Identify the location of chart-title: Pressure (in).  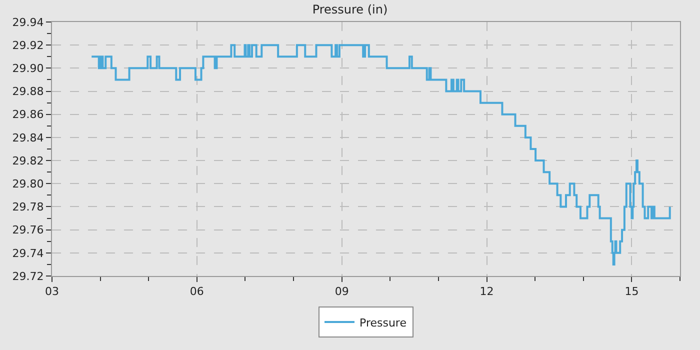
(350, 9).